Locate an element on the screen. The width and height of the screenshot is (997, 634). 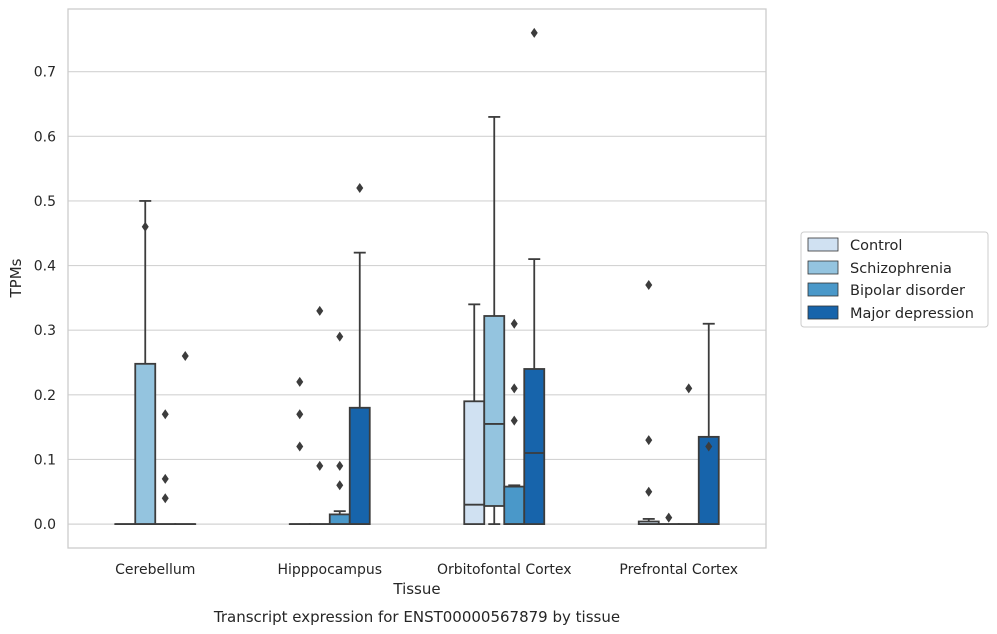
legend-label-schizophrenia: Schizophrenia is located at coordinates (901, 269).